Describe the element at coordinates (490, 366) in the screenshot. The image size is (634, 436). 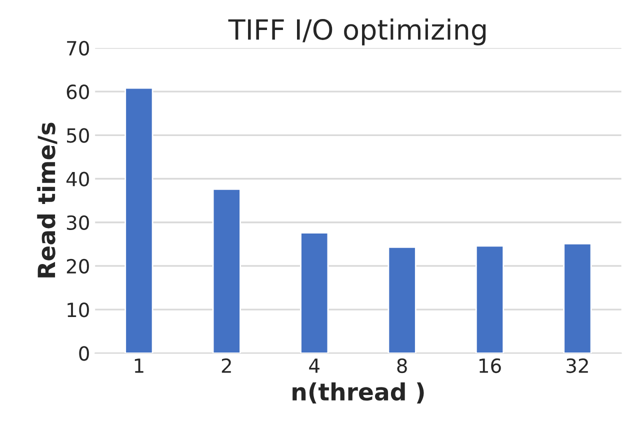
I see `x-tick-label: 16` at that location.